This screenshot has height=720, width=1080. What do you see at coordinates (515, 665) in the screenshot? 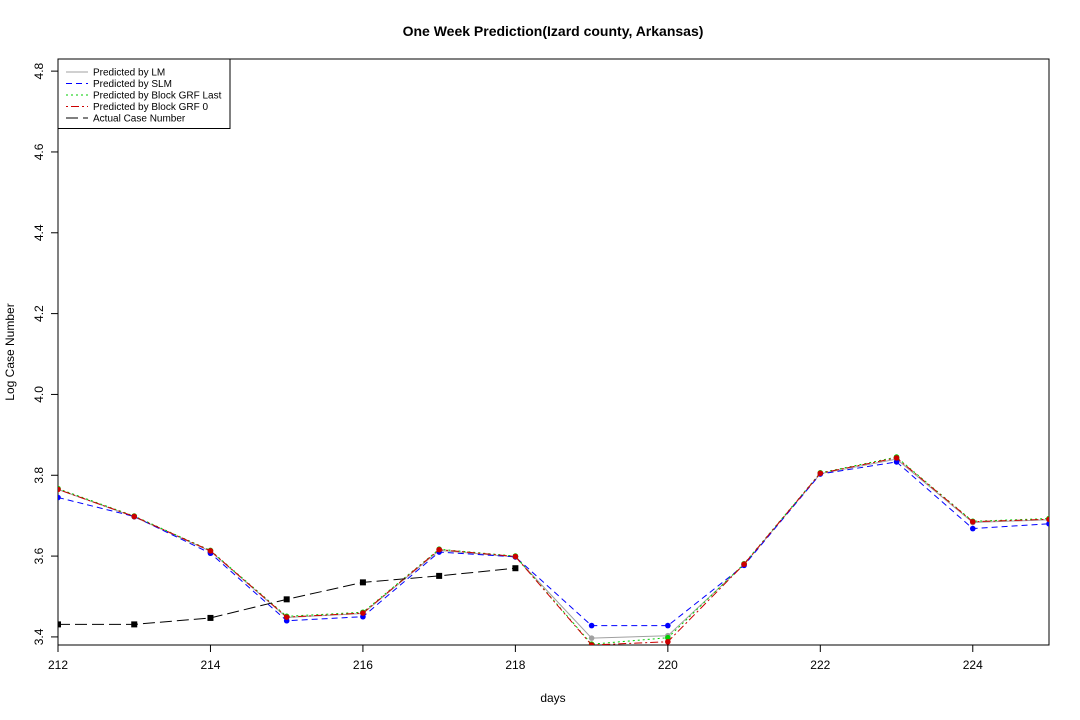
I see `x-tick-label: 218` at bounding box center [515, 665].